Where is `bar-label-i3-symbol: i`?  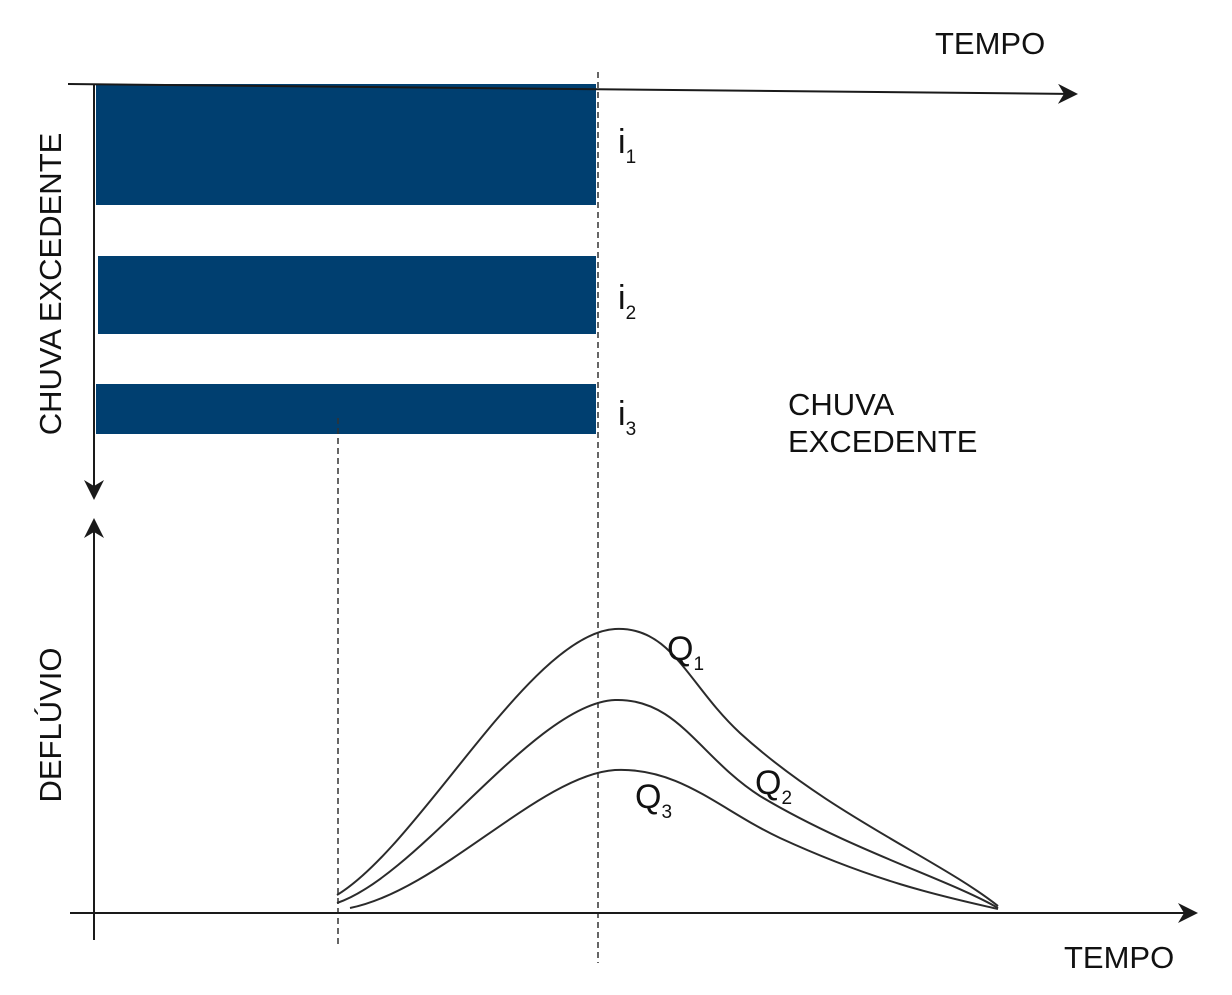
bar-label-i3-symbol: i is located at coordinates (622, 414).